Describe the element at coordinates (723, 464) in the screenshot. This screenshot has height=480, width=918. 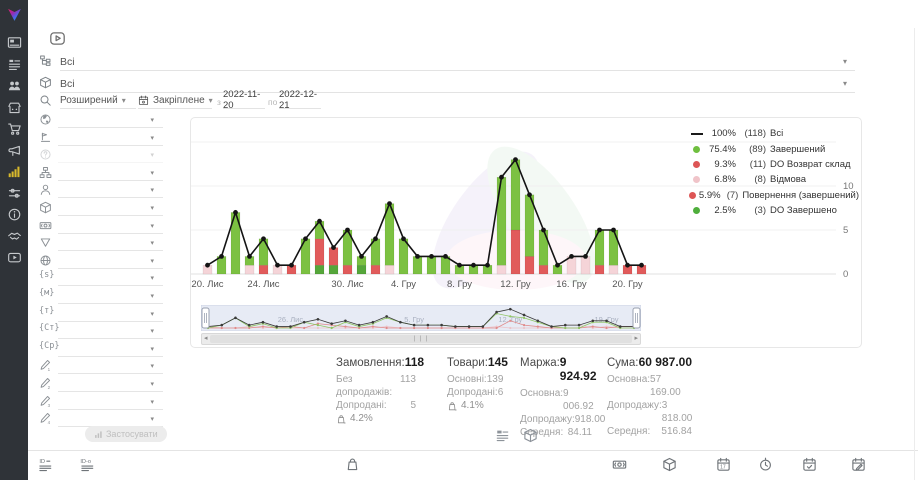
I see `column-header-calendar-17-icon: 17` at that location.